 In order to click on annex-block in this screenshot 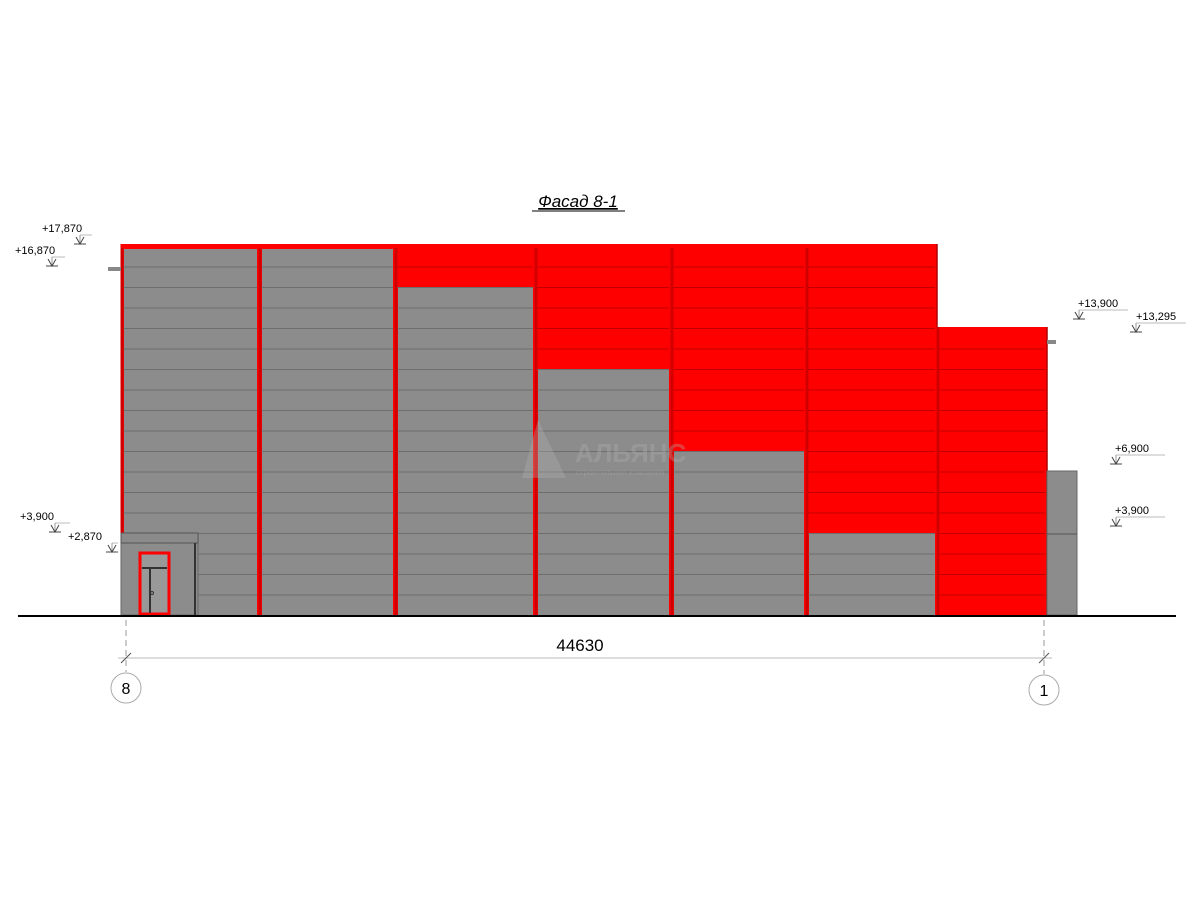, I will do `click(1062, 543)`.